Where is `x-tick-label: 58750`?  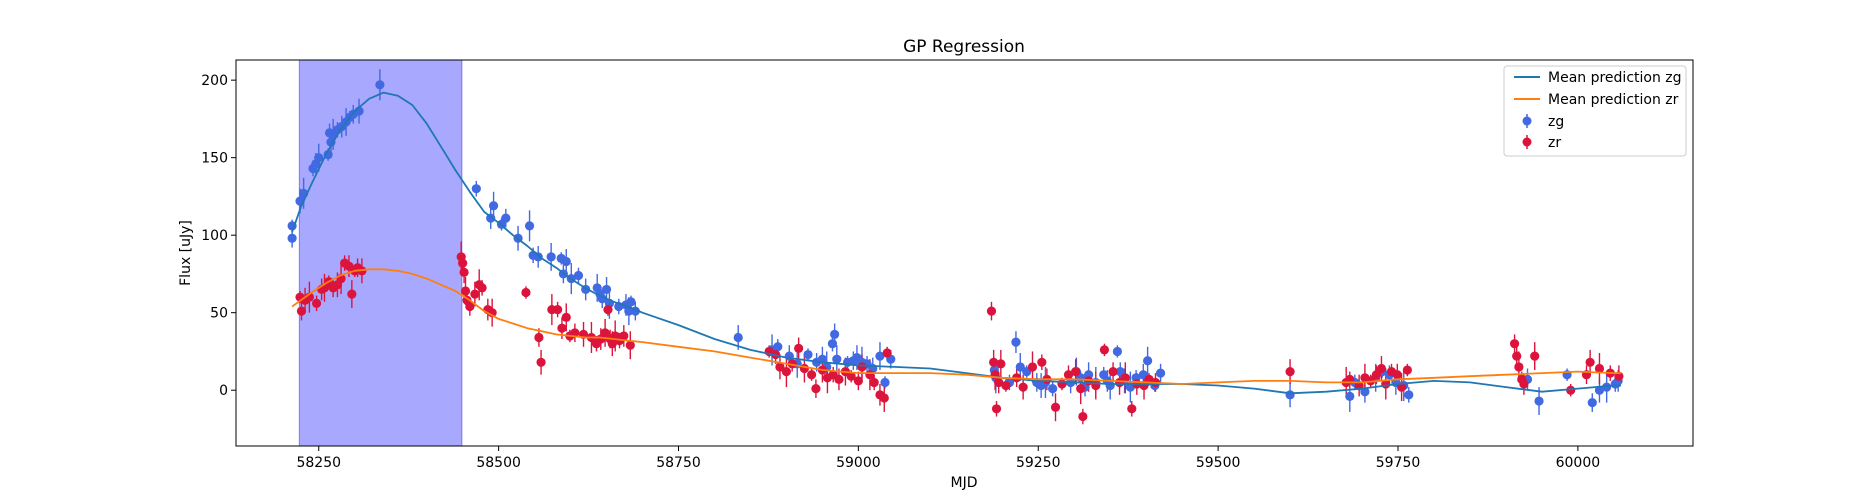
x-tick-label: 58750 is located at coordinates (678, 463).